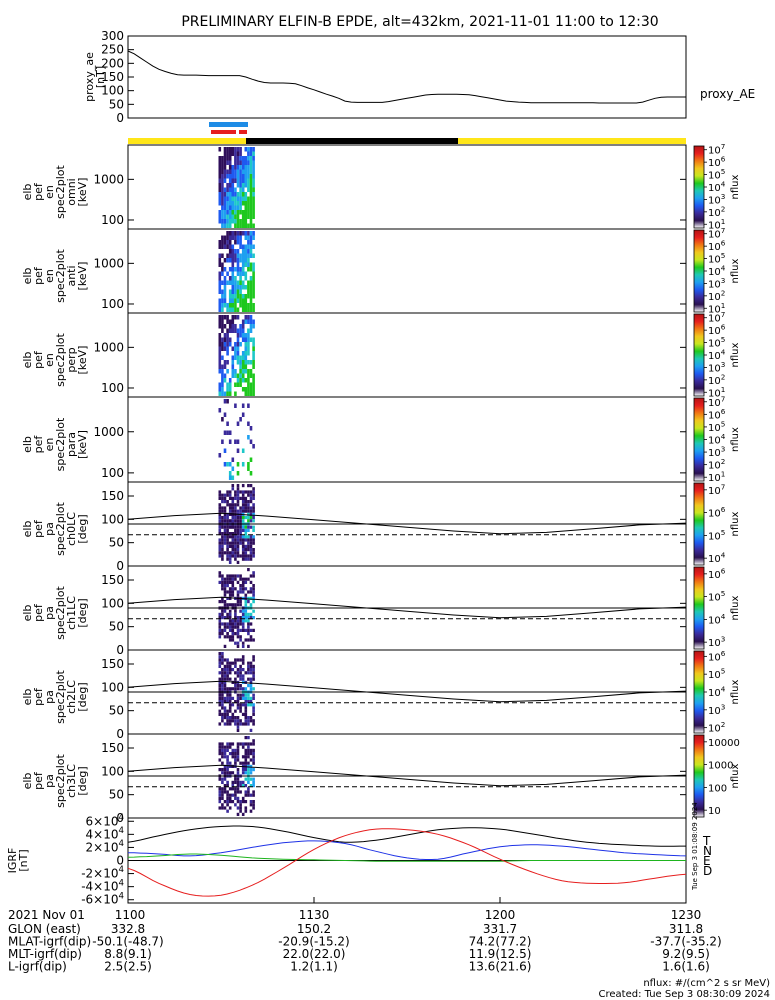 The image size is (775, 1000). What do you see at coordinates (37, 967) in the screenshot?
I see `orbit-row-label: L-igrf(dip)` at bounding box center [37, 967].